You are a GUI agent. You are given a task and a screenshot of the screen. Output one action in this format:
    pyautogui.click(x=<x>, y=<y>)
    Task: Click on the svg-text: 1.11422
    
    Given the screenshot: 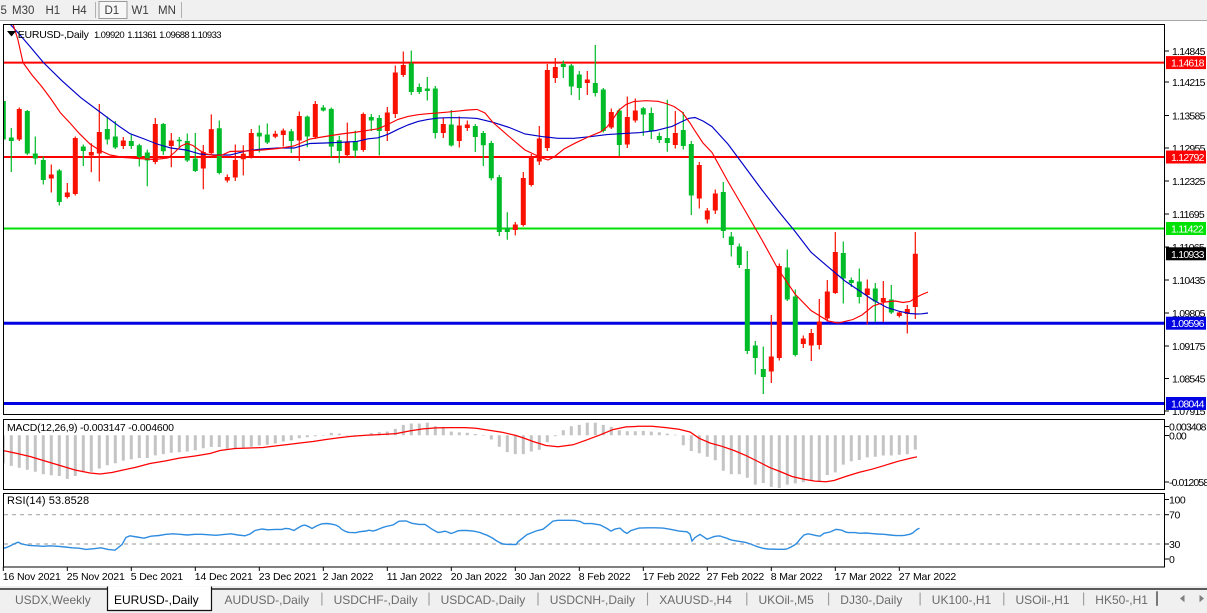 What is the action you would take?
    pyautogui.click(x=1187, y=230)
    